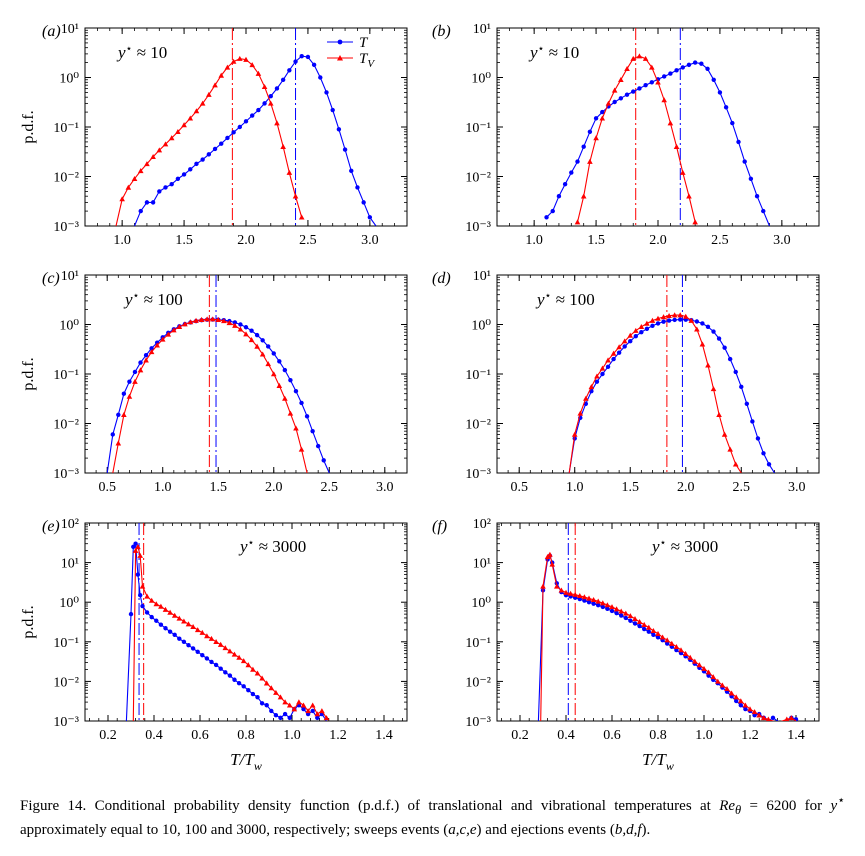 The width and height of the screenshot is (865, 856). What do you see at coordinates (28, 126) in the screenshot?
I see `y-axis-label: p.d.f.` at bounding box center [28, 126].